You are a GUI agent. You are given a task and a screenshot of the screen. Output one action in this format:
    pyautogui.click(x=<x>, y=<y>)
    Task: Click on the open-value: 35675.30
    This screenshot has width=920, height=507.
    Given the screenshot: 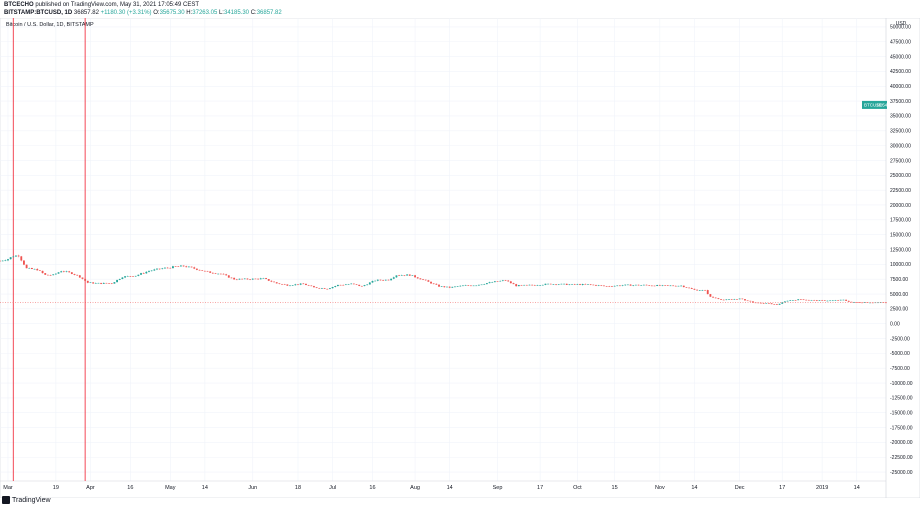 What is the action you would take?
    pyautogui.click(x=172, y=13)
    